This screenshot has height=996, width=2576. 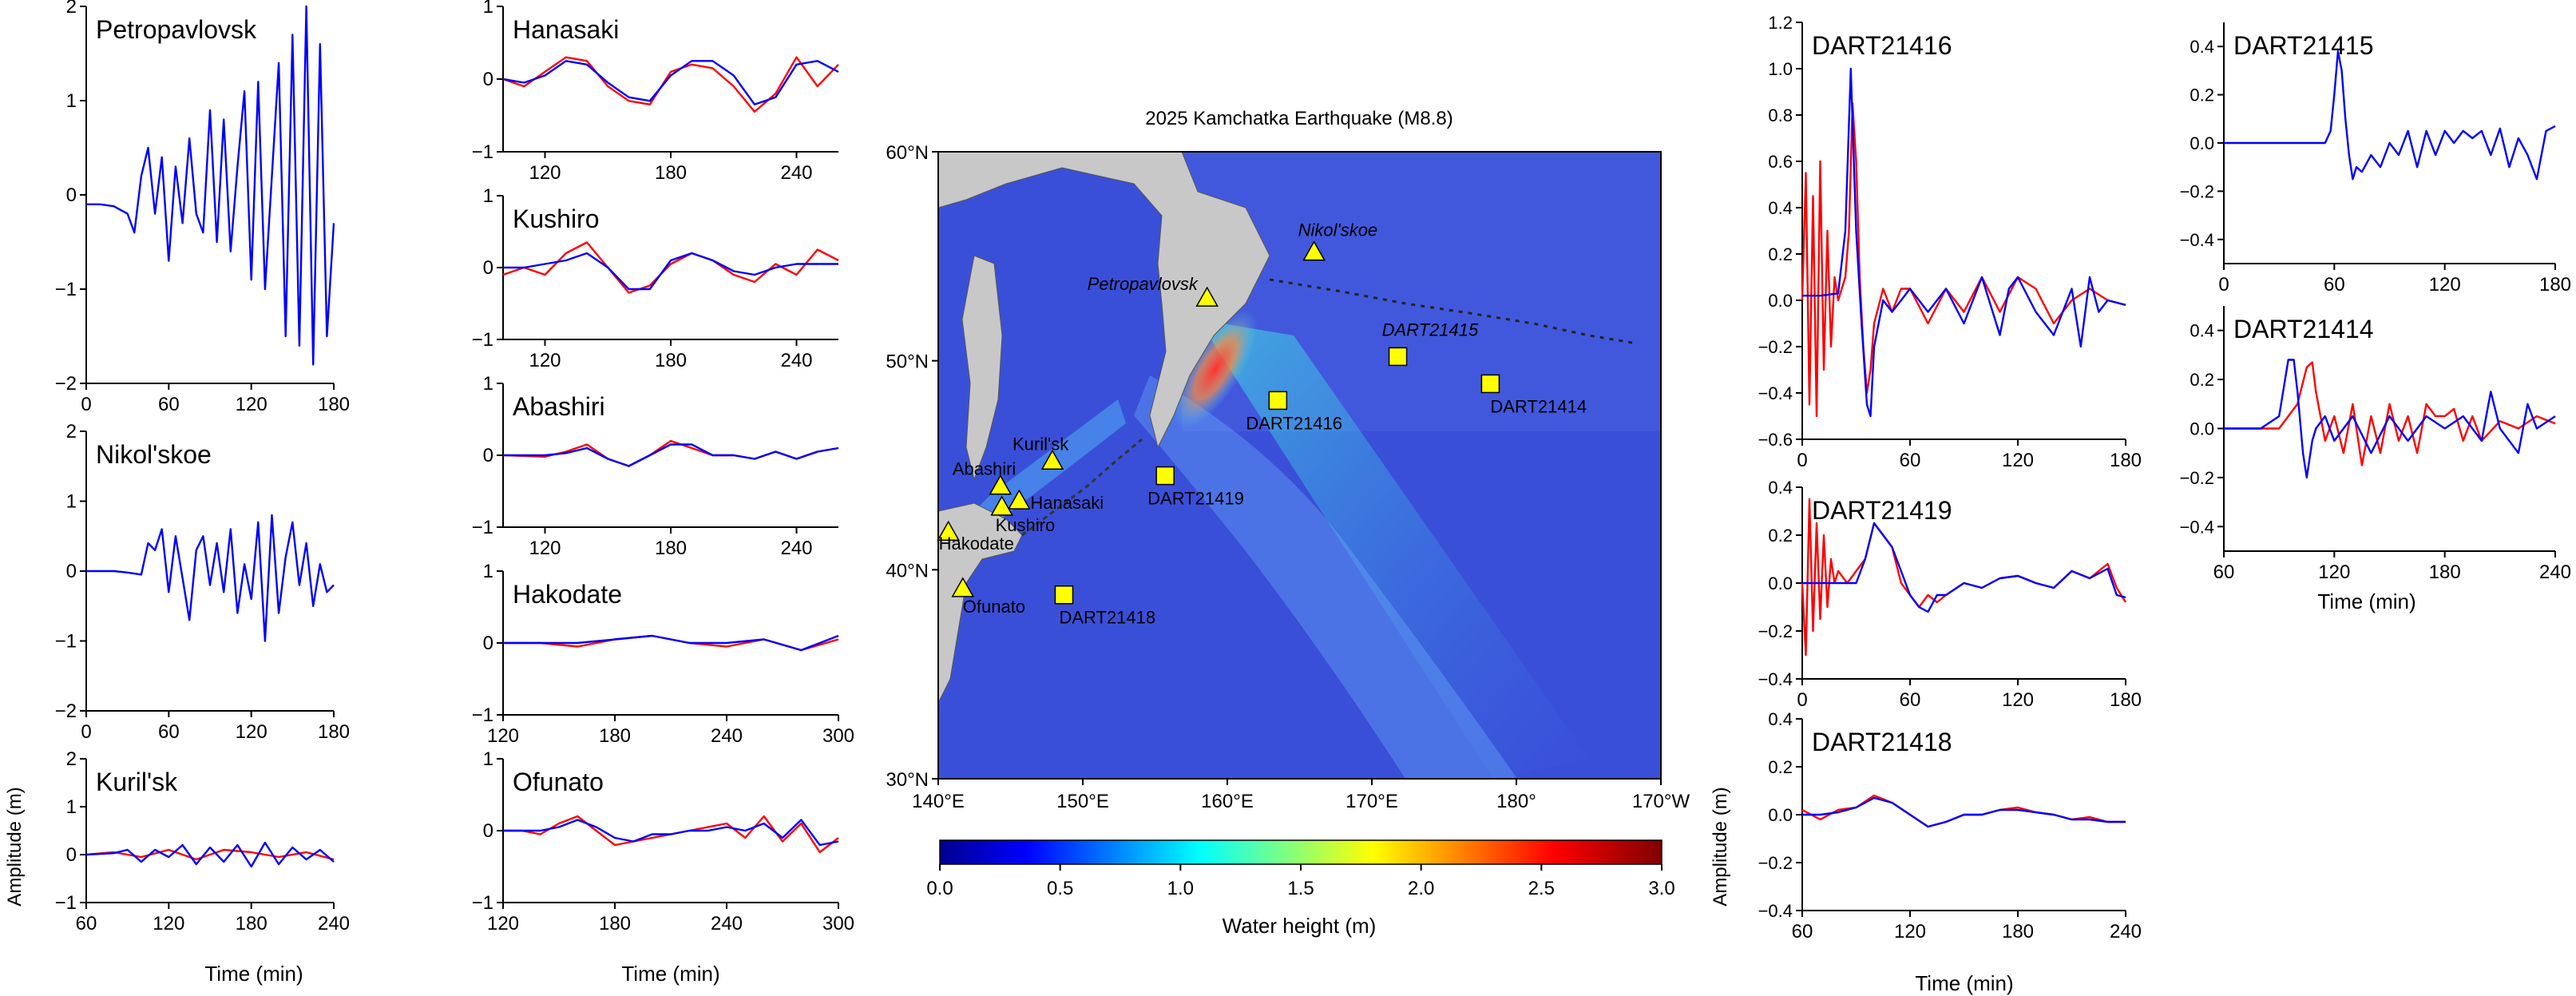 I want to click on lon-tick-label: 180°, so click(x=1516, y=802).